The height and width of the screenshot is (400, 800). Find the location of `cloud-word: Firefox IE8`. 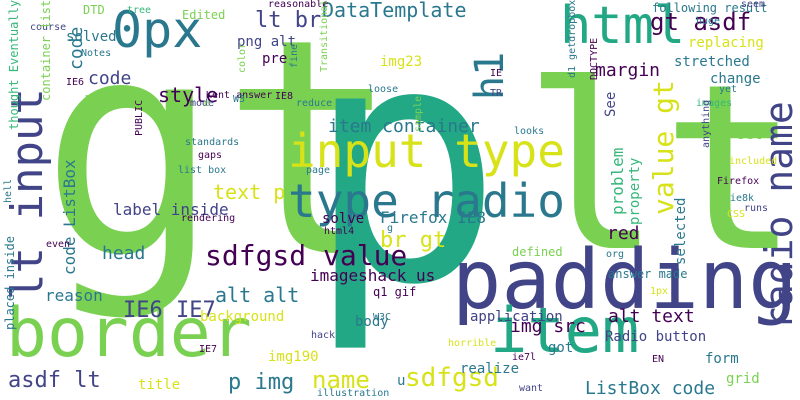

cloud-word: Firefox IE8 is located at coordinates (433, 217).